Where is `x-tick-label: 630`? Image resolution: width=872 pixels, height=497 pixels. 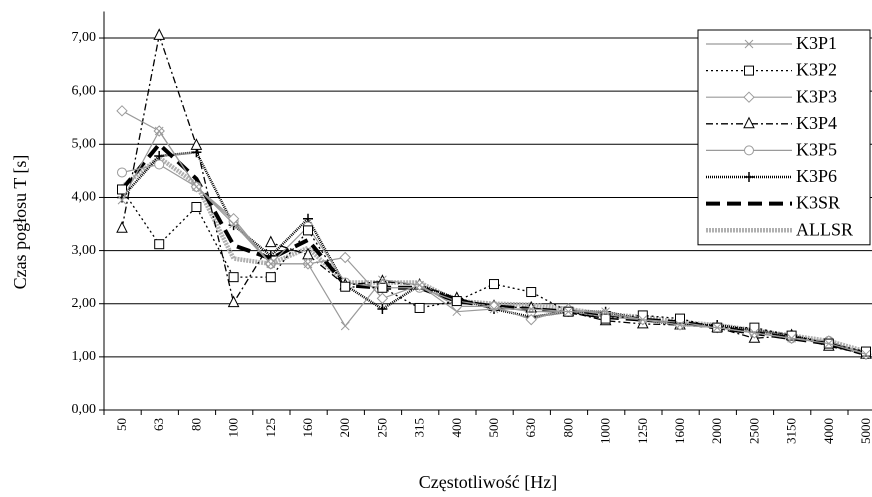
x-tick-label: 630 is located at coordinates (530, 428).